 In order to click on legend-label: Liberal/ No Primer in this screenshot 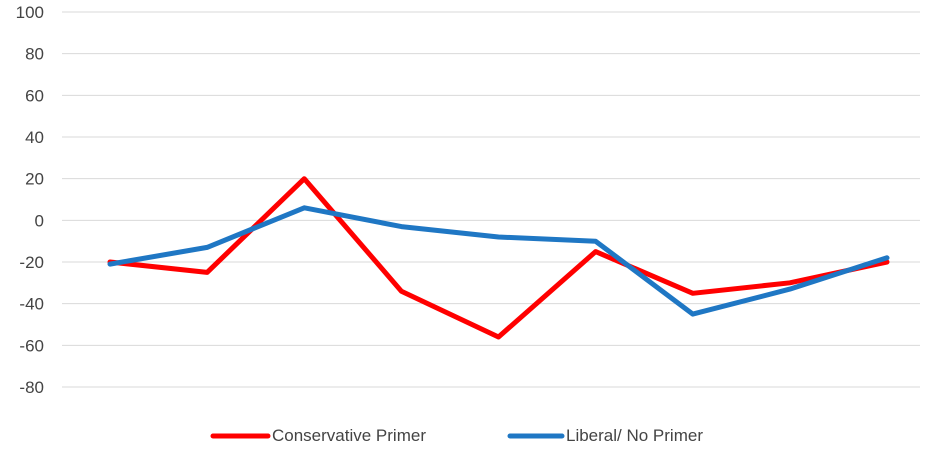, I will do `click(634, 435)`.